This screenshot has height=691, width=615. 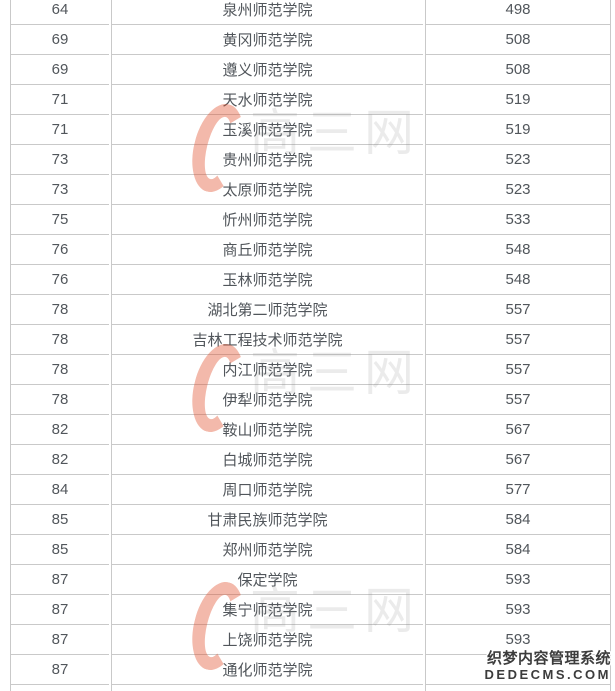 What do you see at coordinates (267, 280) in the screenshot?
I see `cell-name: 玉林师范学院` at bounding box center [267, 280].